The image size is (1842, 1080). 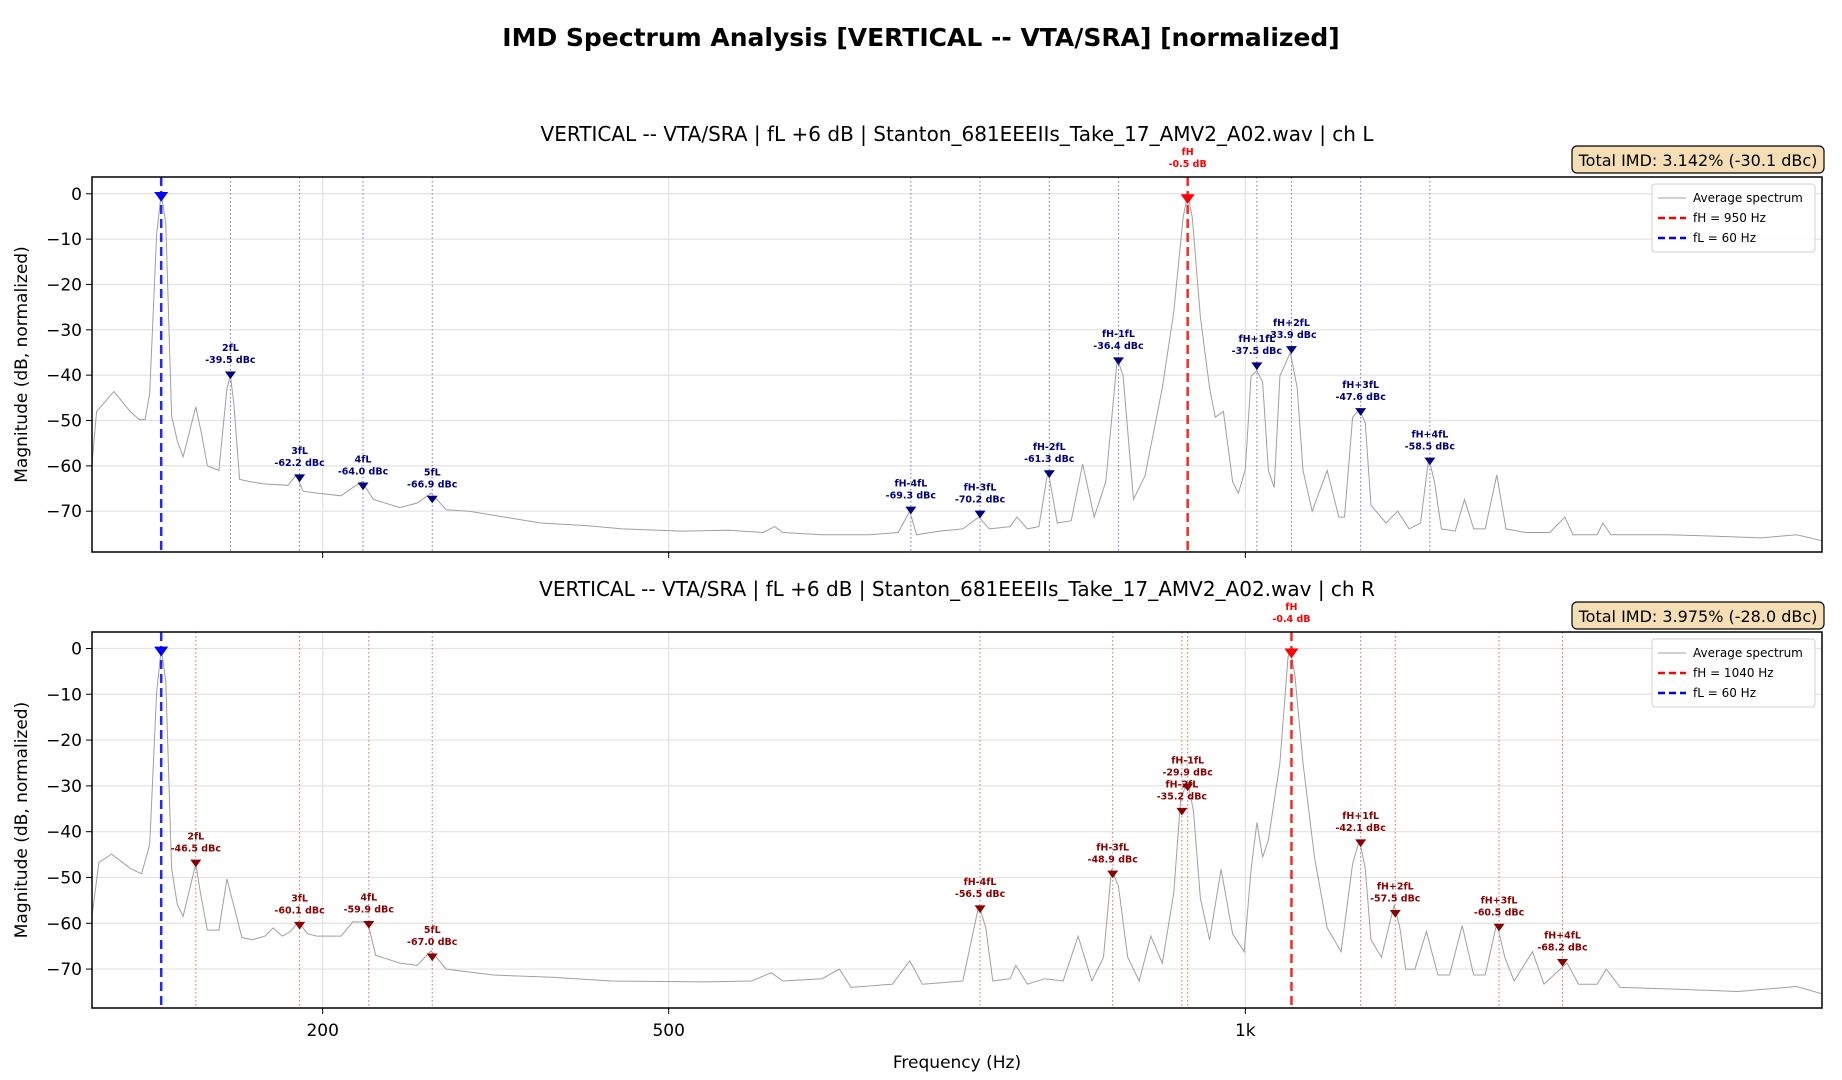 What do you see at coordinates (1257, 351) in the screenshot?
I see `sideband-marker-value: -37.5 dBc` at bounding box center [1257, 351].